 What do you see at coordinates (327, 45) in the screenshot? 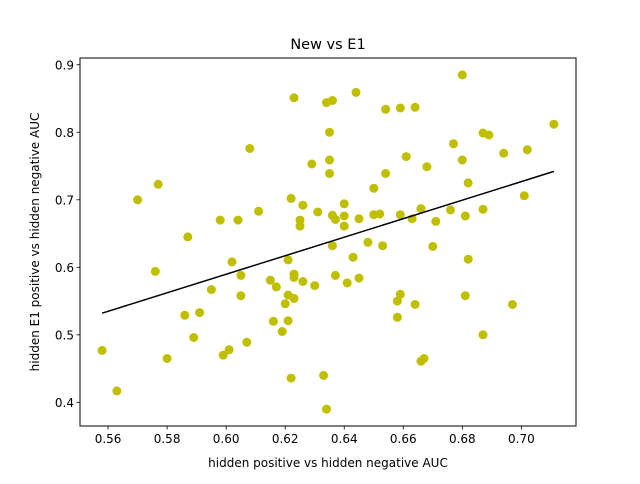
I see `chart-title: New vs E1` at bounding box center [327, 45].